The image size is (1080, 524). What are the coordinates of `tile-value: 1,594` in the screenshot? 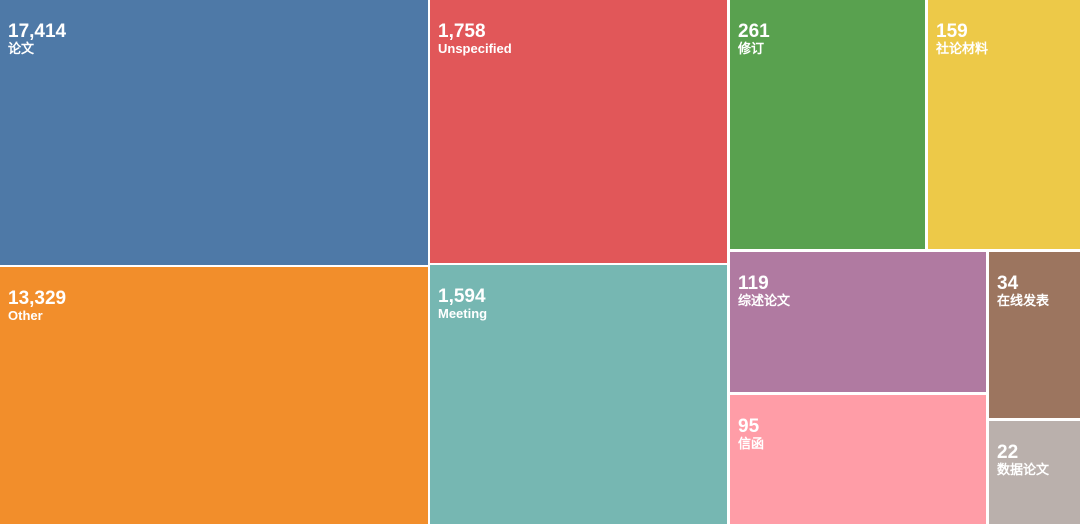 It's located at (462, 296).